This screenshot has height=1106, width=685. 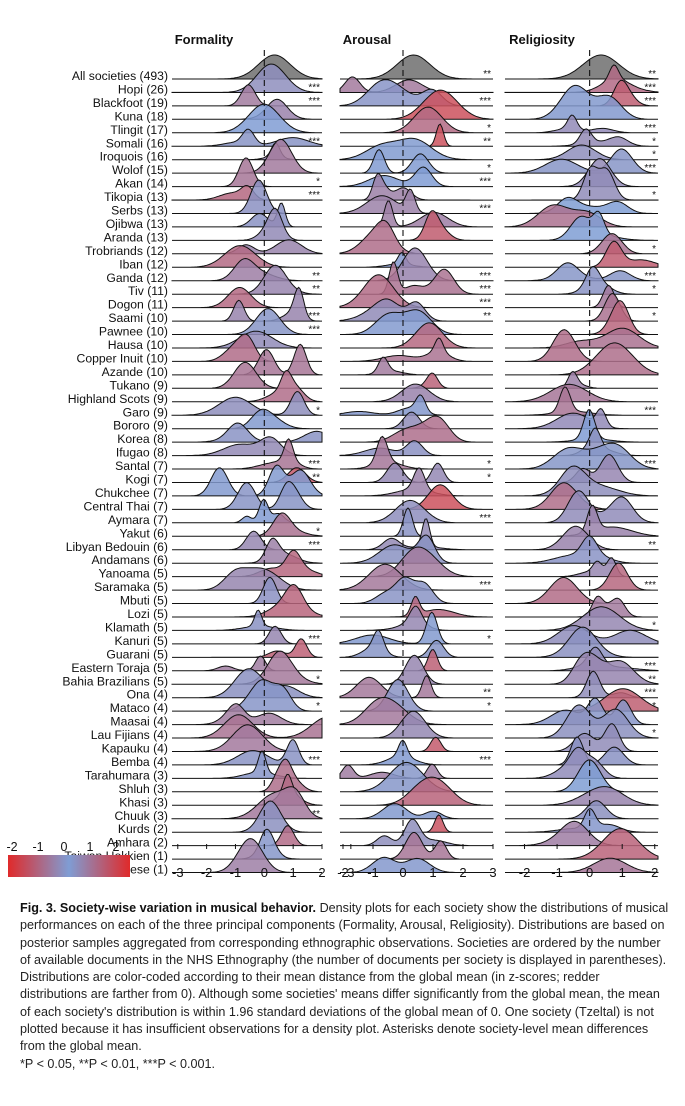 I want to click on legend-label: -1, so click(x=37, y=847).